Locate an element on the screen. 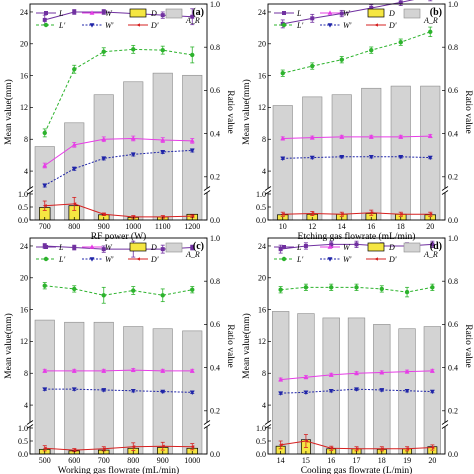  y2tick-label: 0.6 is located at coordinates (453, 90).